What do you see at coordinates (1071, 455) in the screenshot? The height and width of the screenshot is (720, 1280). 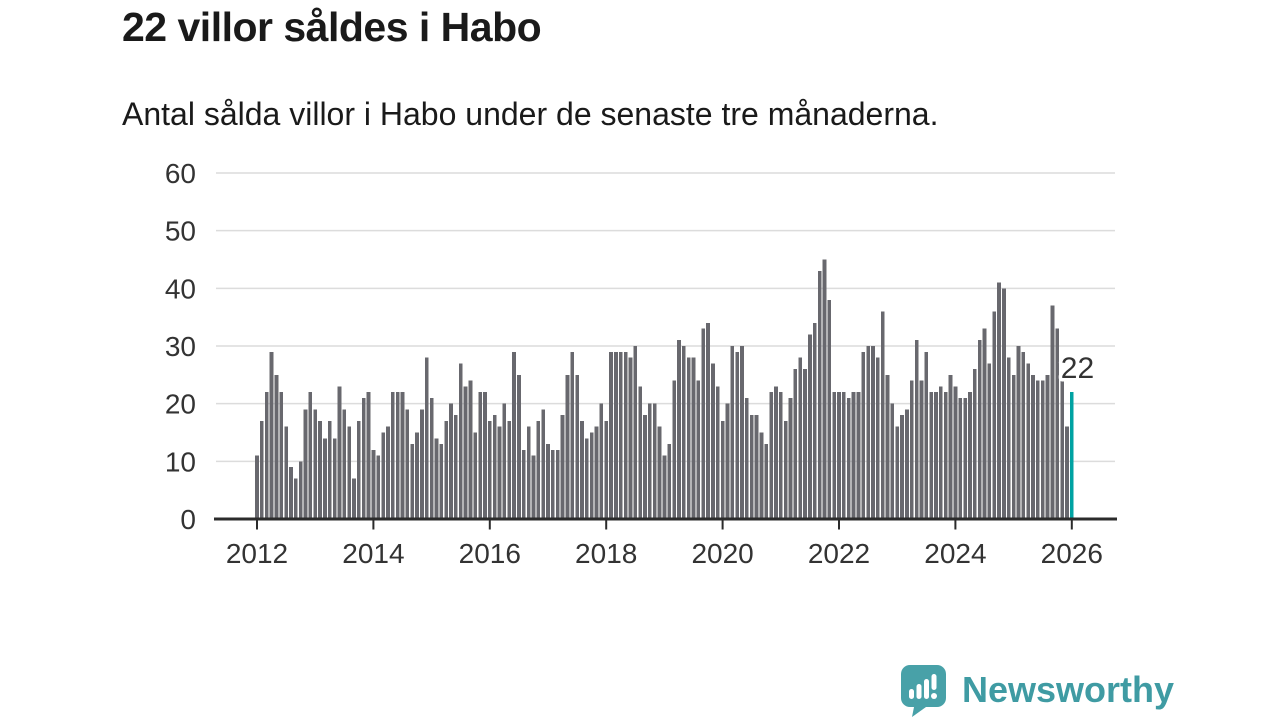 I see `bar-highlight` at bounding box center [1071, 455].